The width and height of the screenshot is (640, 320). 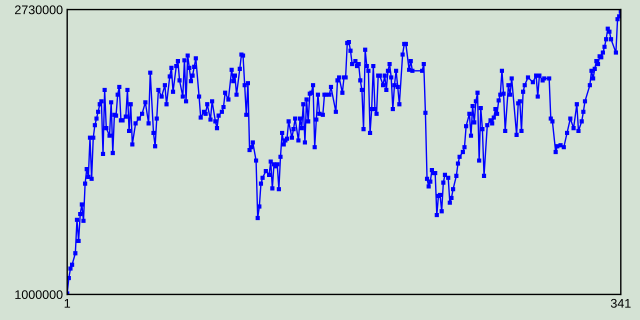 What do you see at coordinates (39, 9) in the screenshot?
I see `y-tick-label: 2730000` at bounding box center [39, 9].